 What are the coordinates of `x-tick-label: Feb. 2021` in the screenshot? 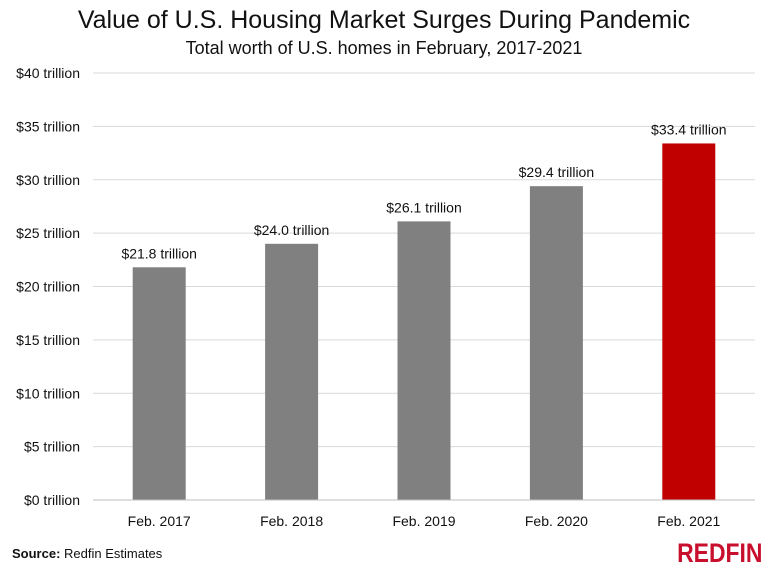 It's located at (688, 521).